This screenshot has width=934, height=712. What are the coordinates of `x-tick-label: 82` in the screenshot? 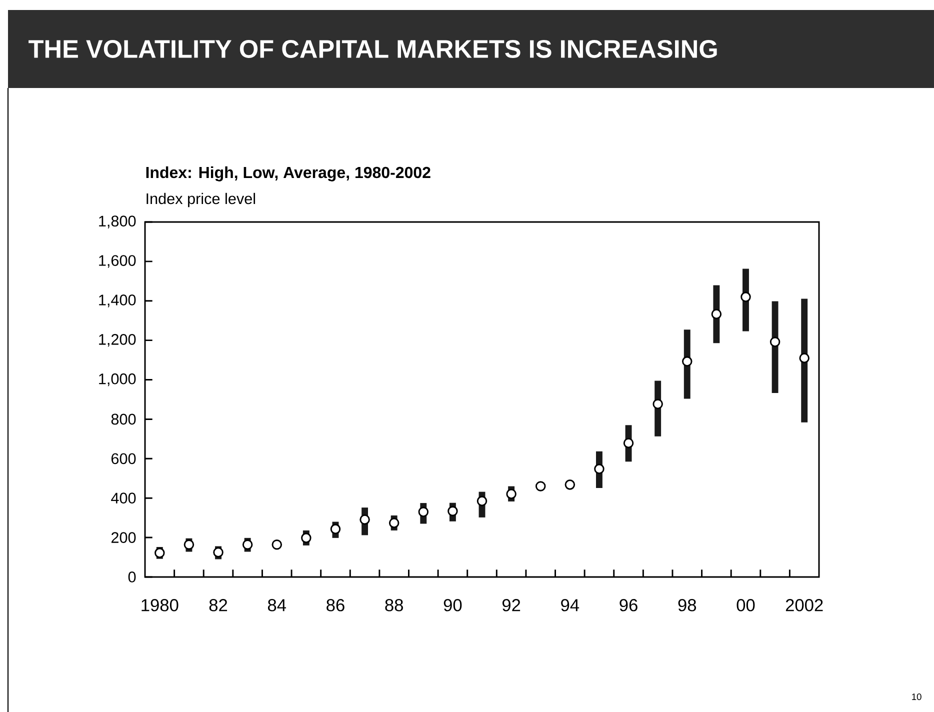 It's located at (218, 605).